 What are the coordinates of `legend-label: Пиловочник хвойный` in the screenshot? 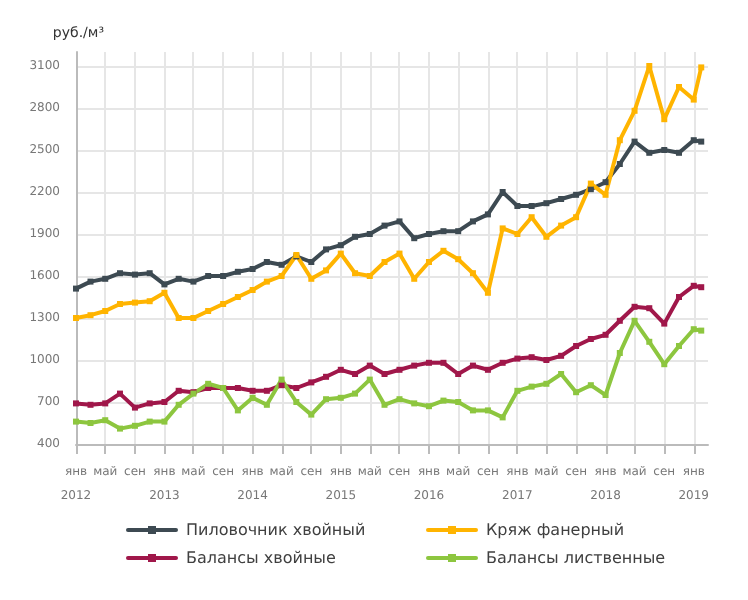 It's located at (276, 530).